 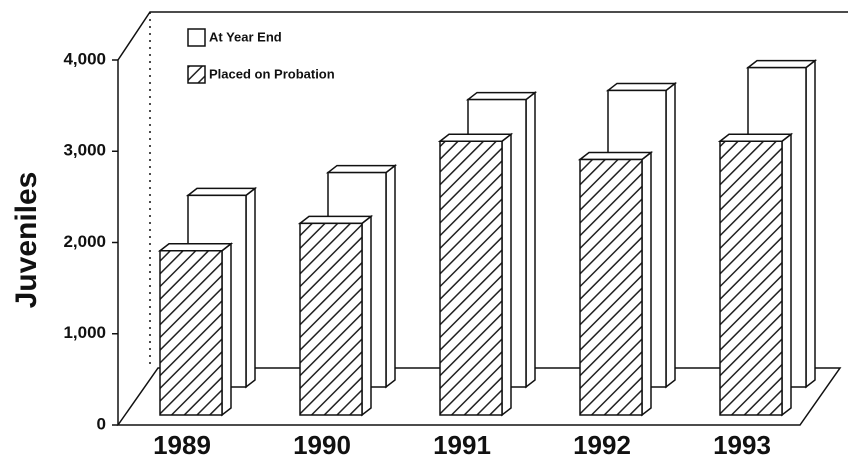 I want to click on y-tick-label: 3,000, so click(x=84, y=150).